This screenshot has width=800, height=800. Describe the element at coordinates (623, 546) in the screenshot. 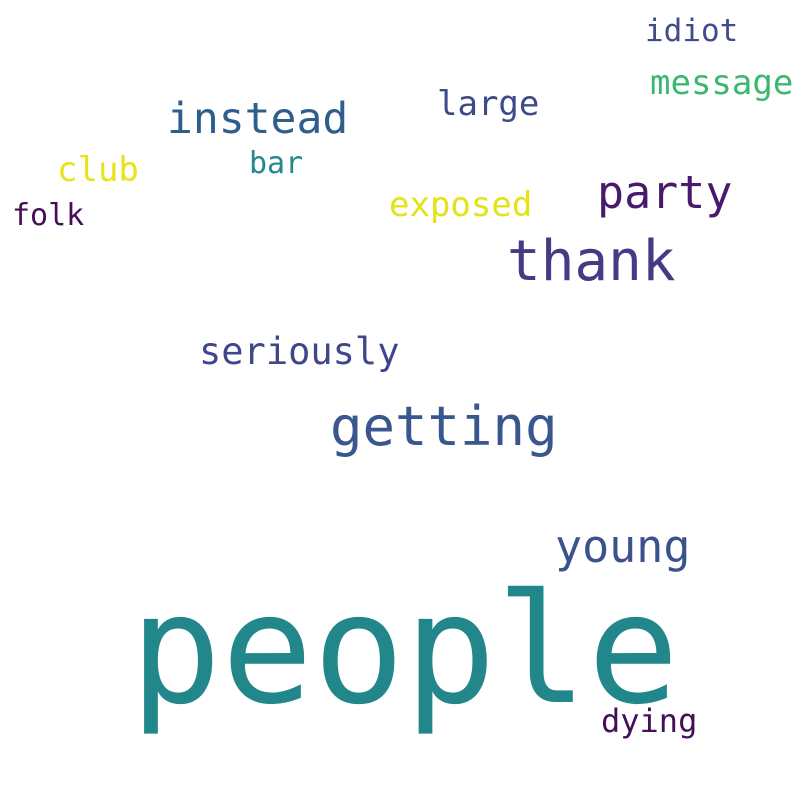

I see `word-young: young` at that location.